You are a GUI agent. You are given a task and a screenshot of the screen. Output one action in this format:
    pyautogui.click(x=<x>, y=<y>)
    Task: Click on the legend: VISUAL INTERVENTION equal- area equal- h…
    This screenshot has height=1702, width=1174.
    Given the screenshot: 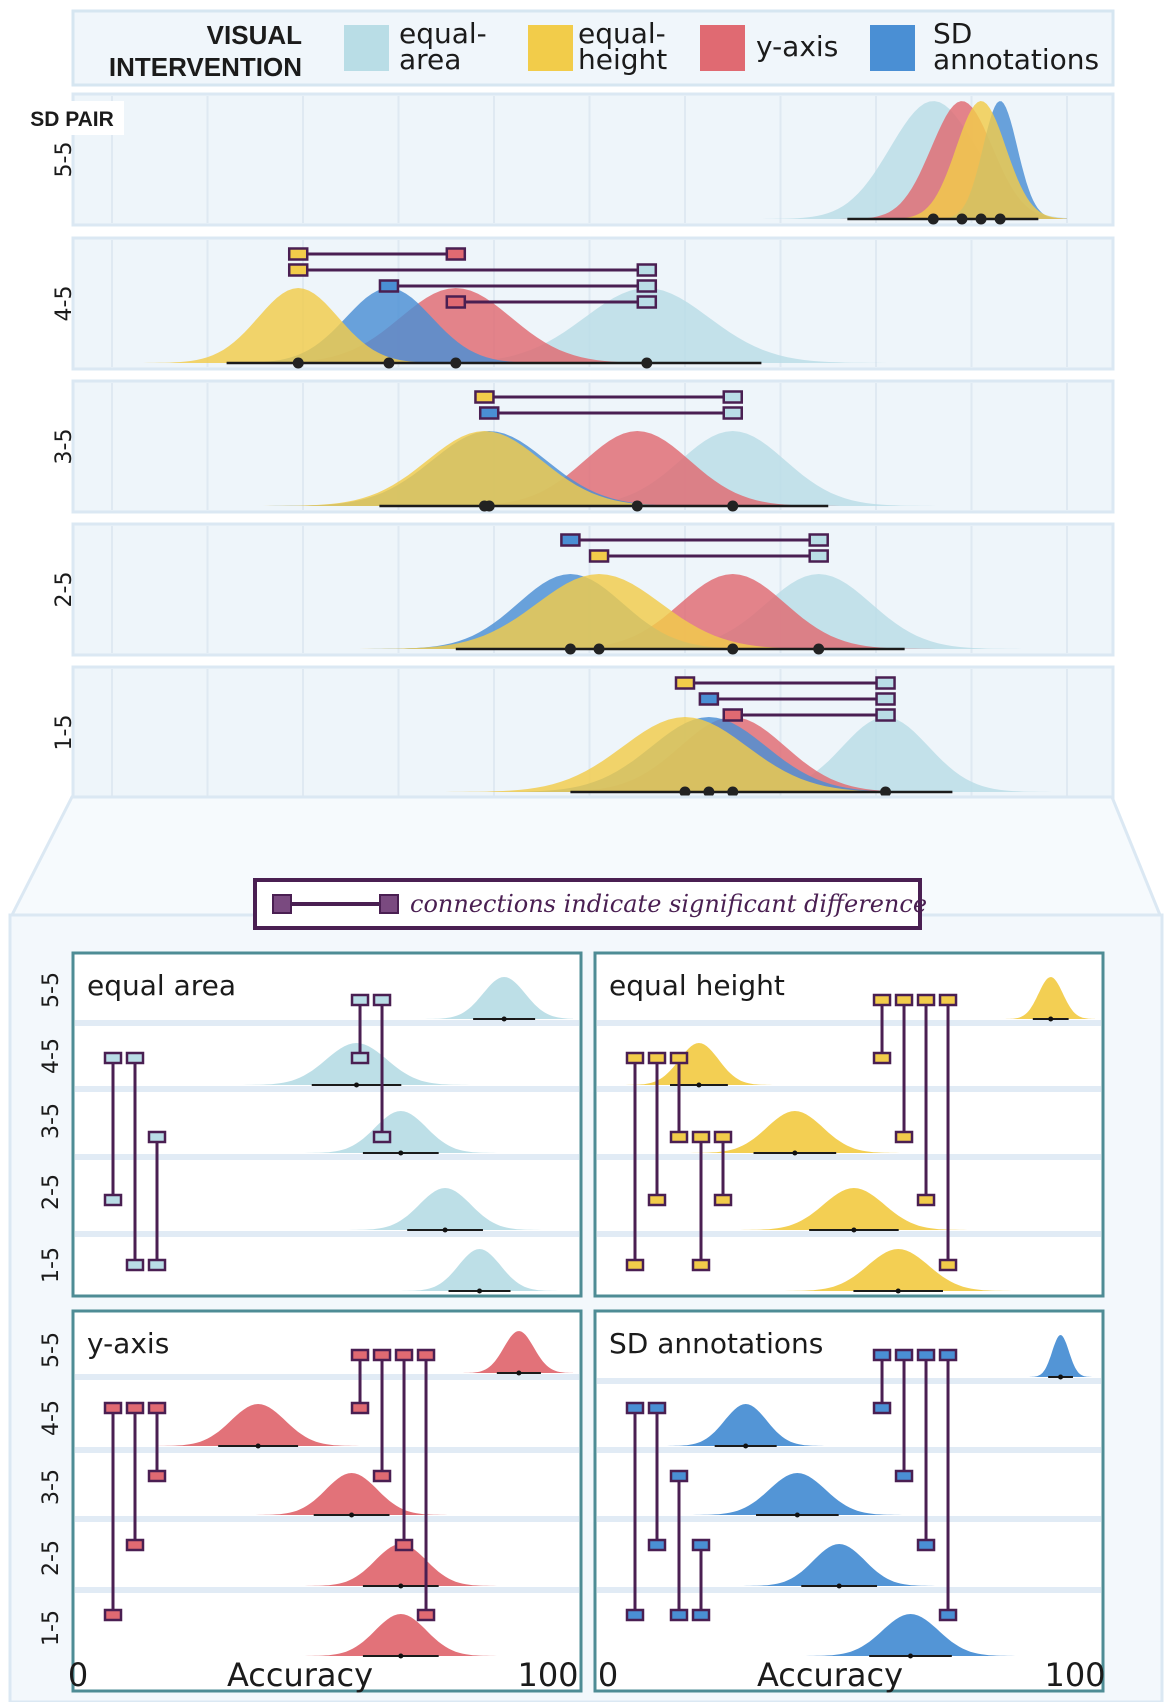 What is the action you would take?
    pyautogui.click(x=593, y=48)
    